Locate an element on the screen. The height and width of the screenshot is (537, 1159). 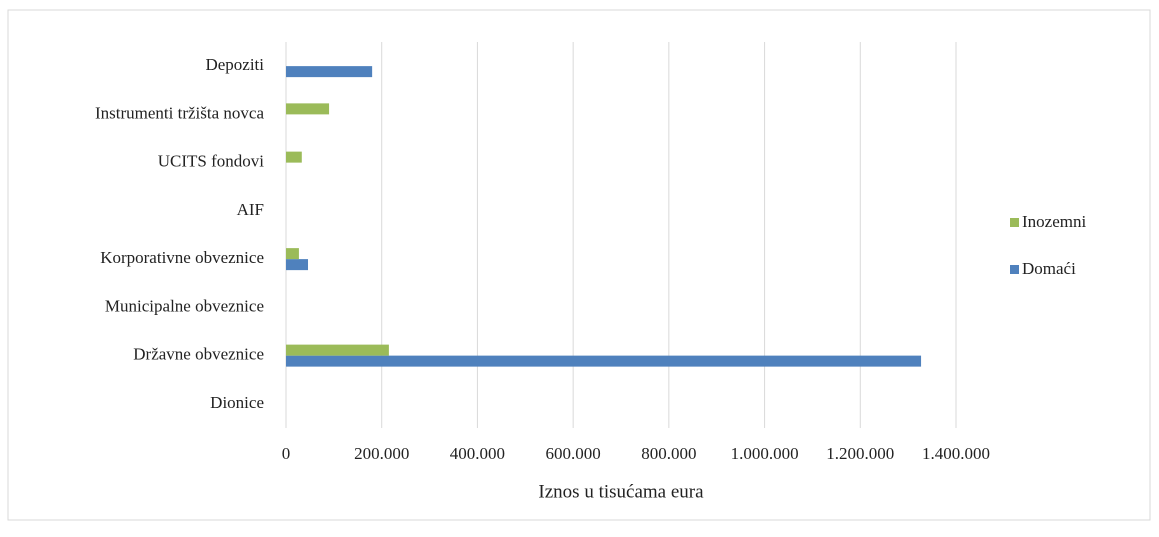
x-tick-label: 1.200.000 is located at coordinates (860, 453).